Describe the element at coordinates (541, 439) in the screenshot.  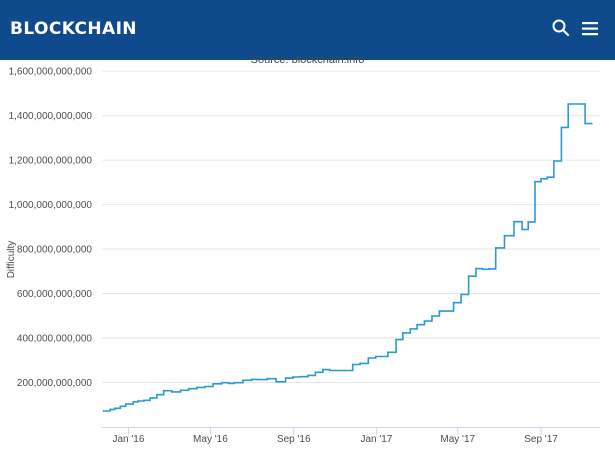
I see `x-tick-label: Sep '17` at that location.